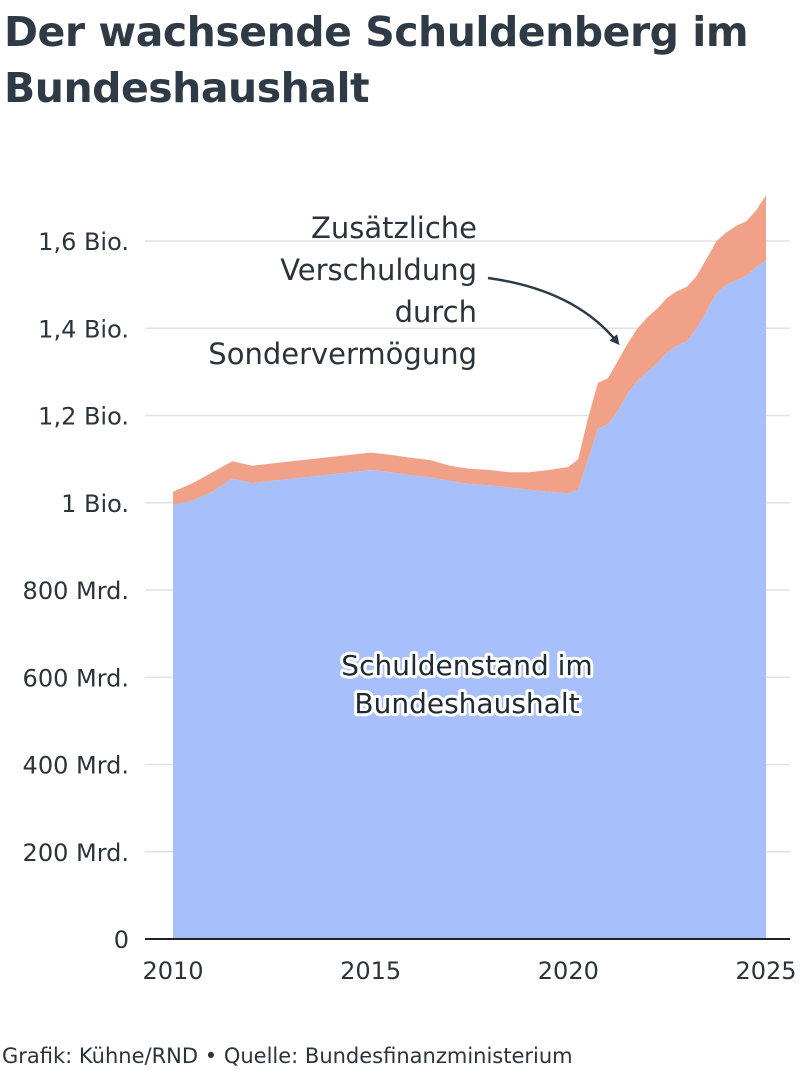  Describe the element at coordinates (436, 312) in the screenshot. I see `annotation-extra-line: durch` at that location.